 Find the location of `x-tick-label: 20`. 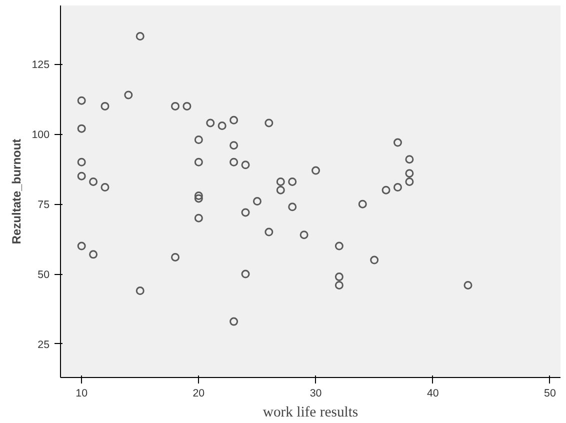

x-tick-label: 20 is located at coordinates (198, 394).